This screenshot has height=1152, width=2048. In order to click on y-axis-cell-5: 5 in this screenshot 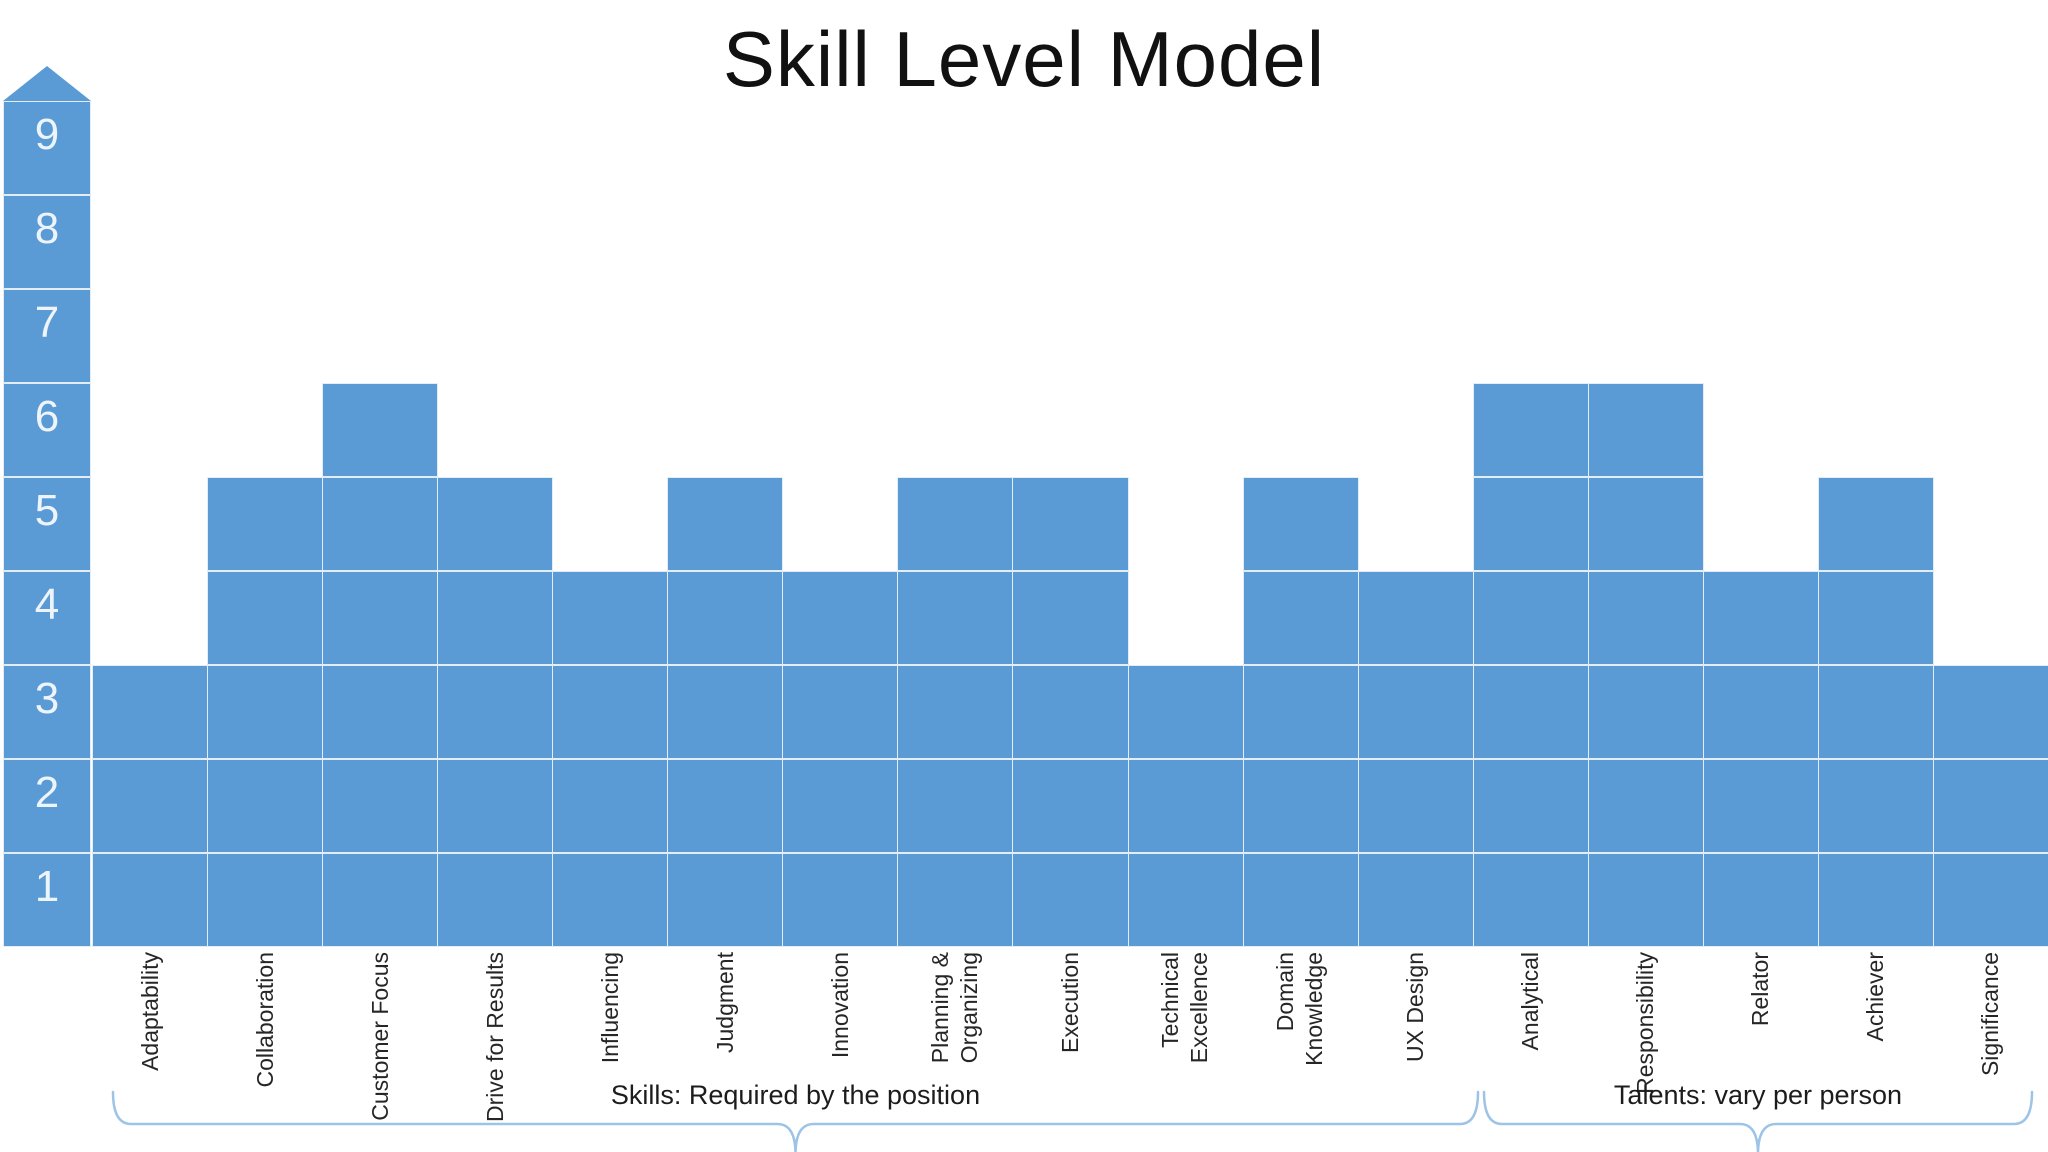, I will do `click(47, 524)`.